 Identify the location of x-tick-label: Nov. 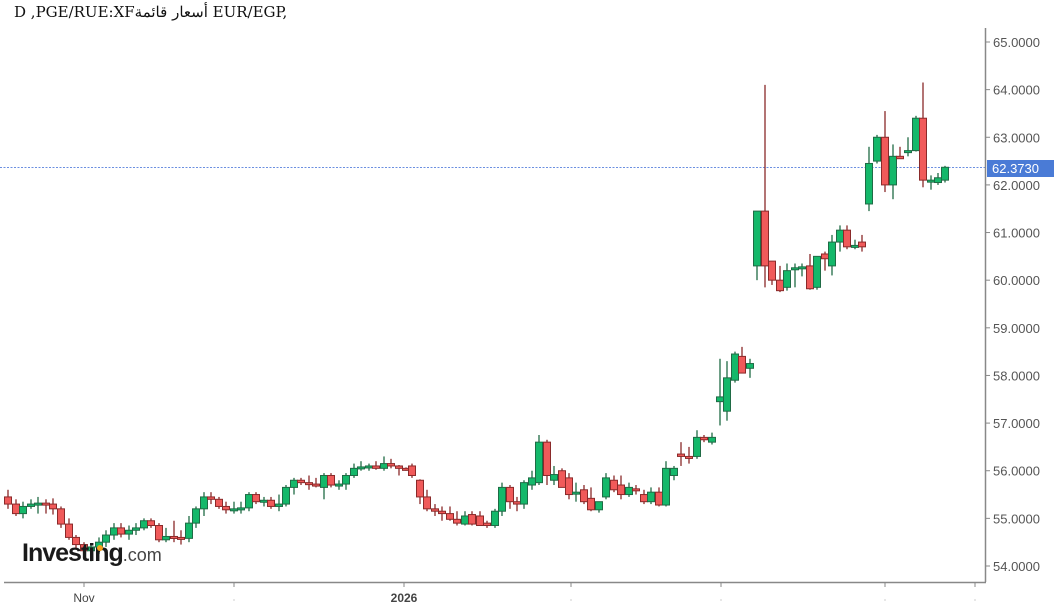
(83, 598).